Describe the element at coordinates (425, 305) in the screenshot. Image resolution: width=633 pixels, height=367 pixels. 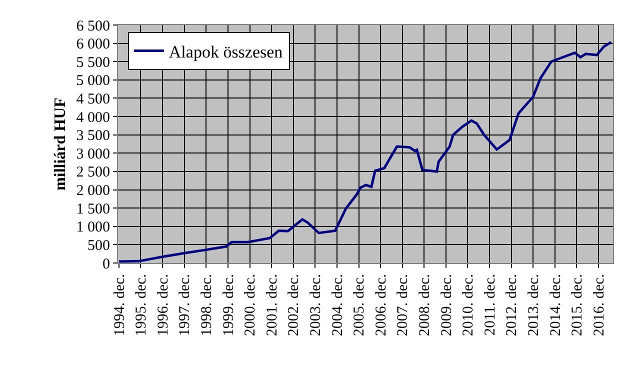
I see `x-tick-label: 2008. dec.` at that location.